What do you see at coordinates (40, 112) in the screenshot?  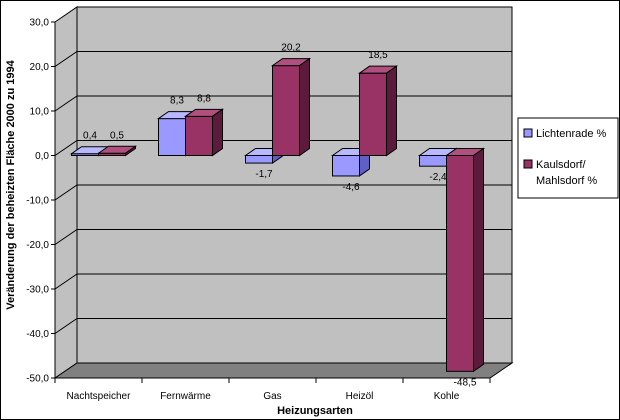 I see `y-tick-label: 10,0` at bounding box center [40, 112].